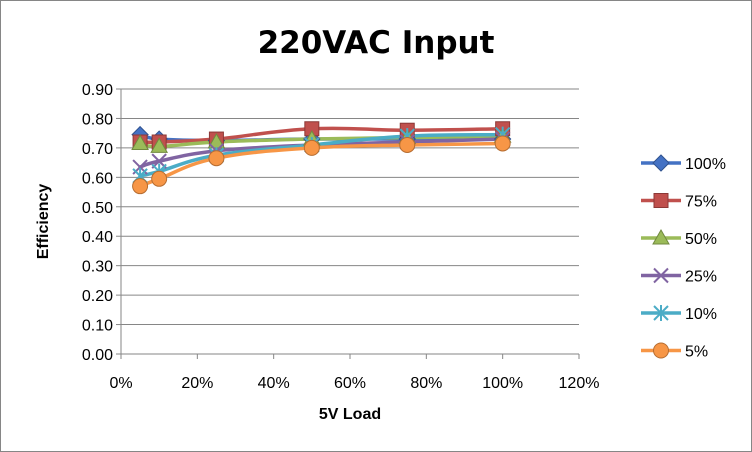 Image resolution: width=752 pixels, height=452 pixels. Describe the element at coordinates (274, 383) in the screenshot. I see `x-tick-label: 40%` at that location.